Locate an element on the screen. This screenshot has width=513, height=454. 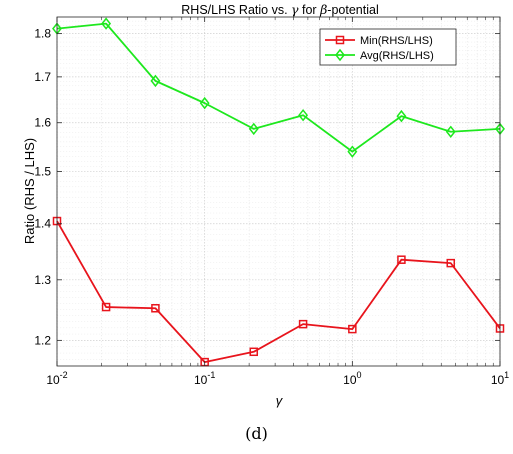
y-axis-label: Ratio (RHS / LHS) is located at coordinates (29, 191).